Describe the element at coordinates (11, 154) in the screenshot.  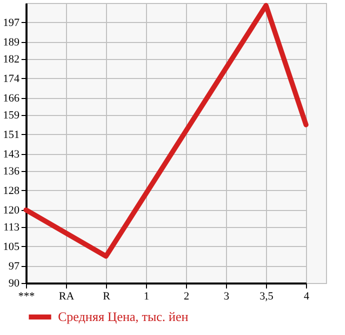
I see `y-tick-label: 143` at that location.